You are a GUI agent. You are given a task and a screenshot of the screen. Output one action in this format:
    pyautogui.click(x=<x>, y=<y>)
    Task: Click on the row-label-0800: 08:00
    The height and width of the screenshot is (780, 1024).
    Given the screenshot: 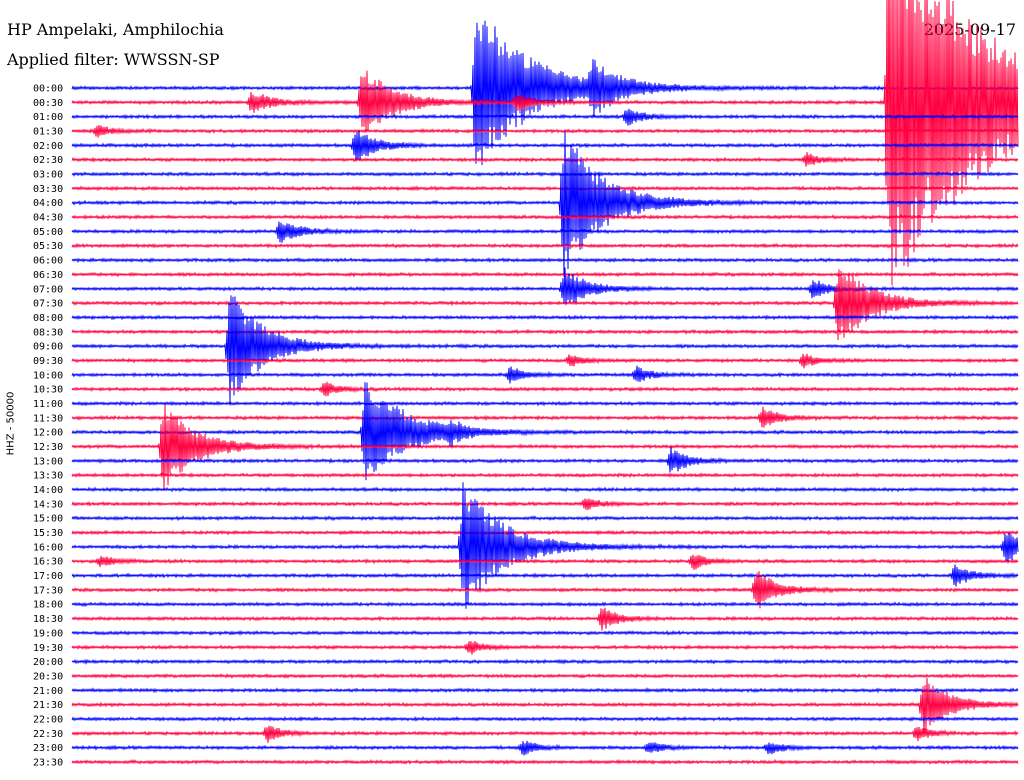 What is the action you would take?
    pyautogui.click(x=48, y=318)
    